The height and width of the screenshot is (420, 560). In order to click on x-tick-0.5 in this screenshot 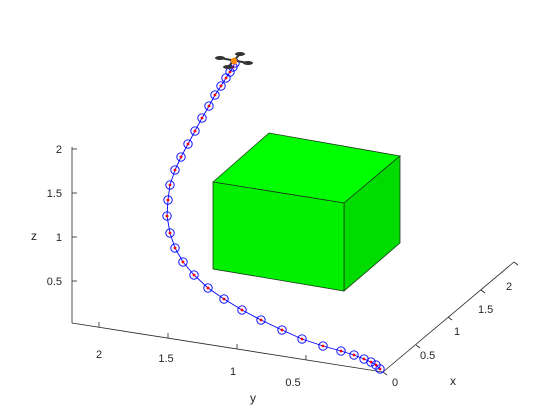, I will do `click(418, 346)`.